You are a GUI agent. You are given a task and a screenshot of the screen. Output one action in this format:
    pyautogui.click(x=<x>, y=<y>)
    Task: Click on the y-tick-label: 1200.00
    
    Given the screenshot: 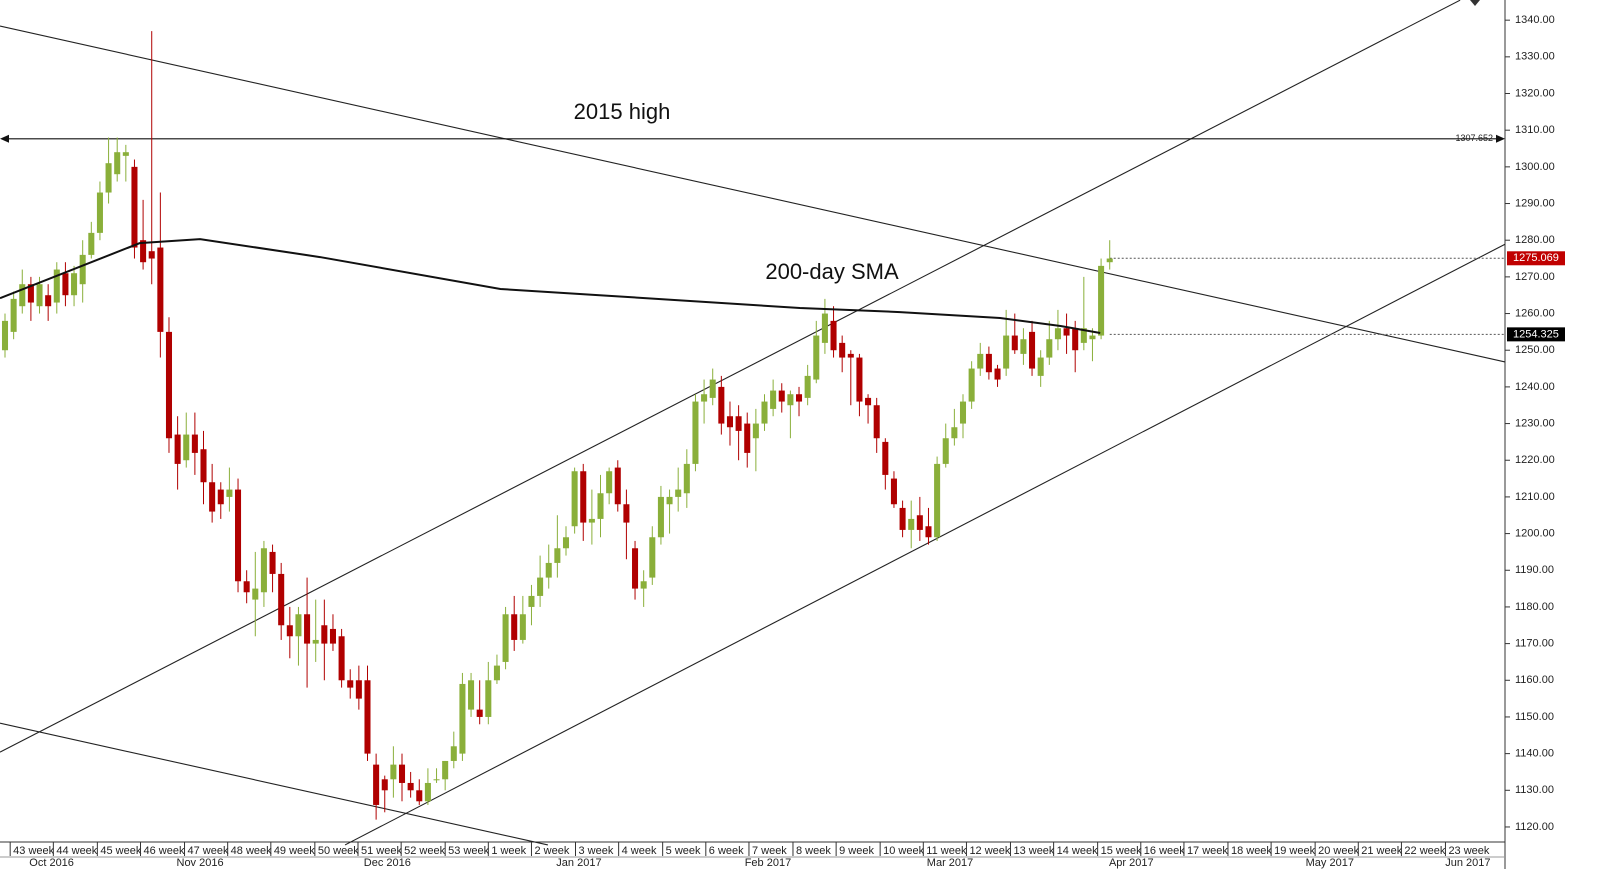 What is the action you would take?
    pyautogui.click(x=1535, y=533)
    